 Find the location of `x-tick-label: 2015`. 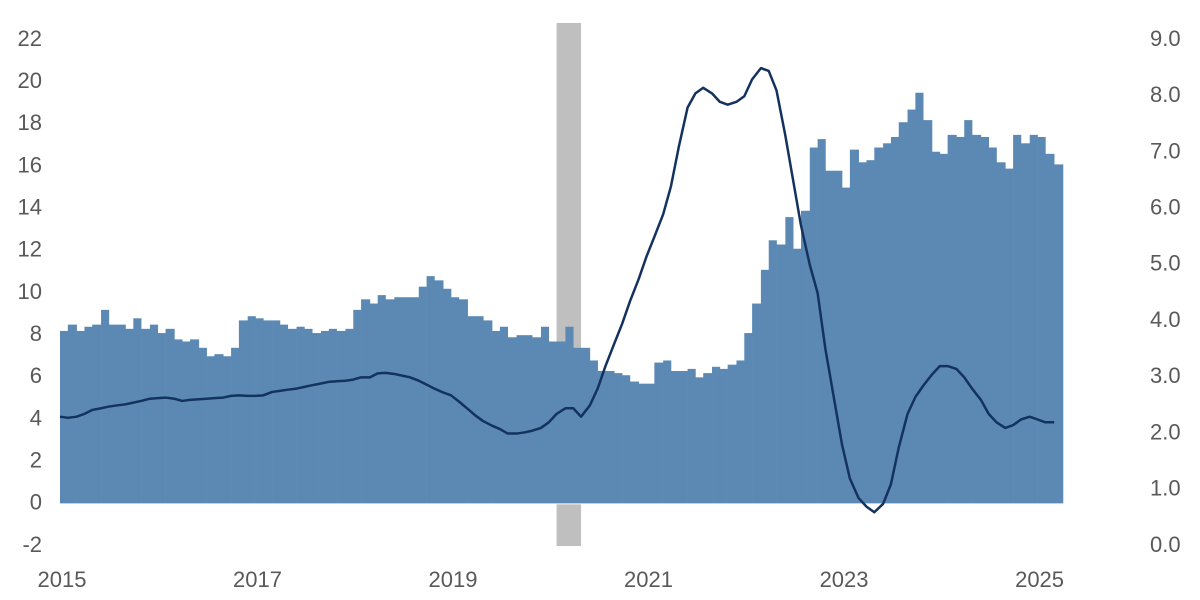

x-tick-label: 2015 is located at coordinates (62, 579).